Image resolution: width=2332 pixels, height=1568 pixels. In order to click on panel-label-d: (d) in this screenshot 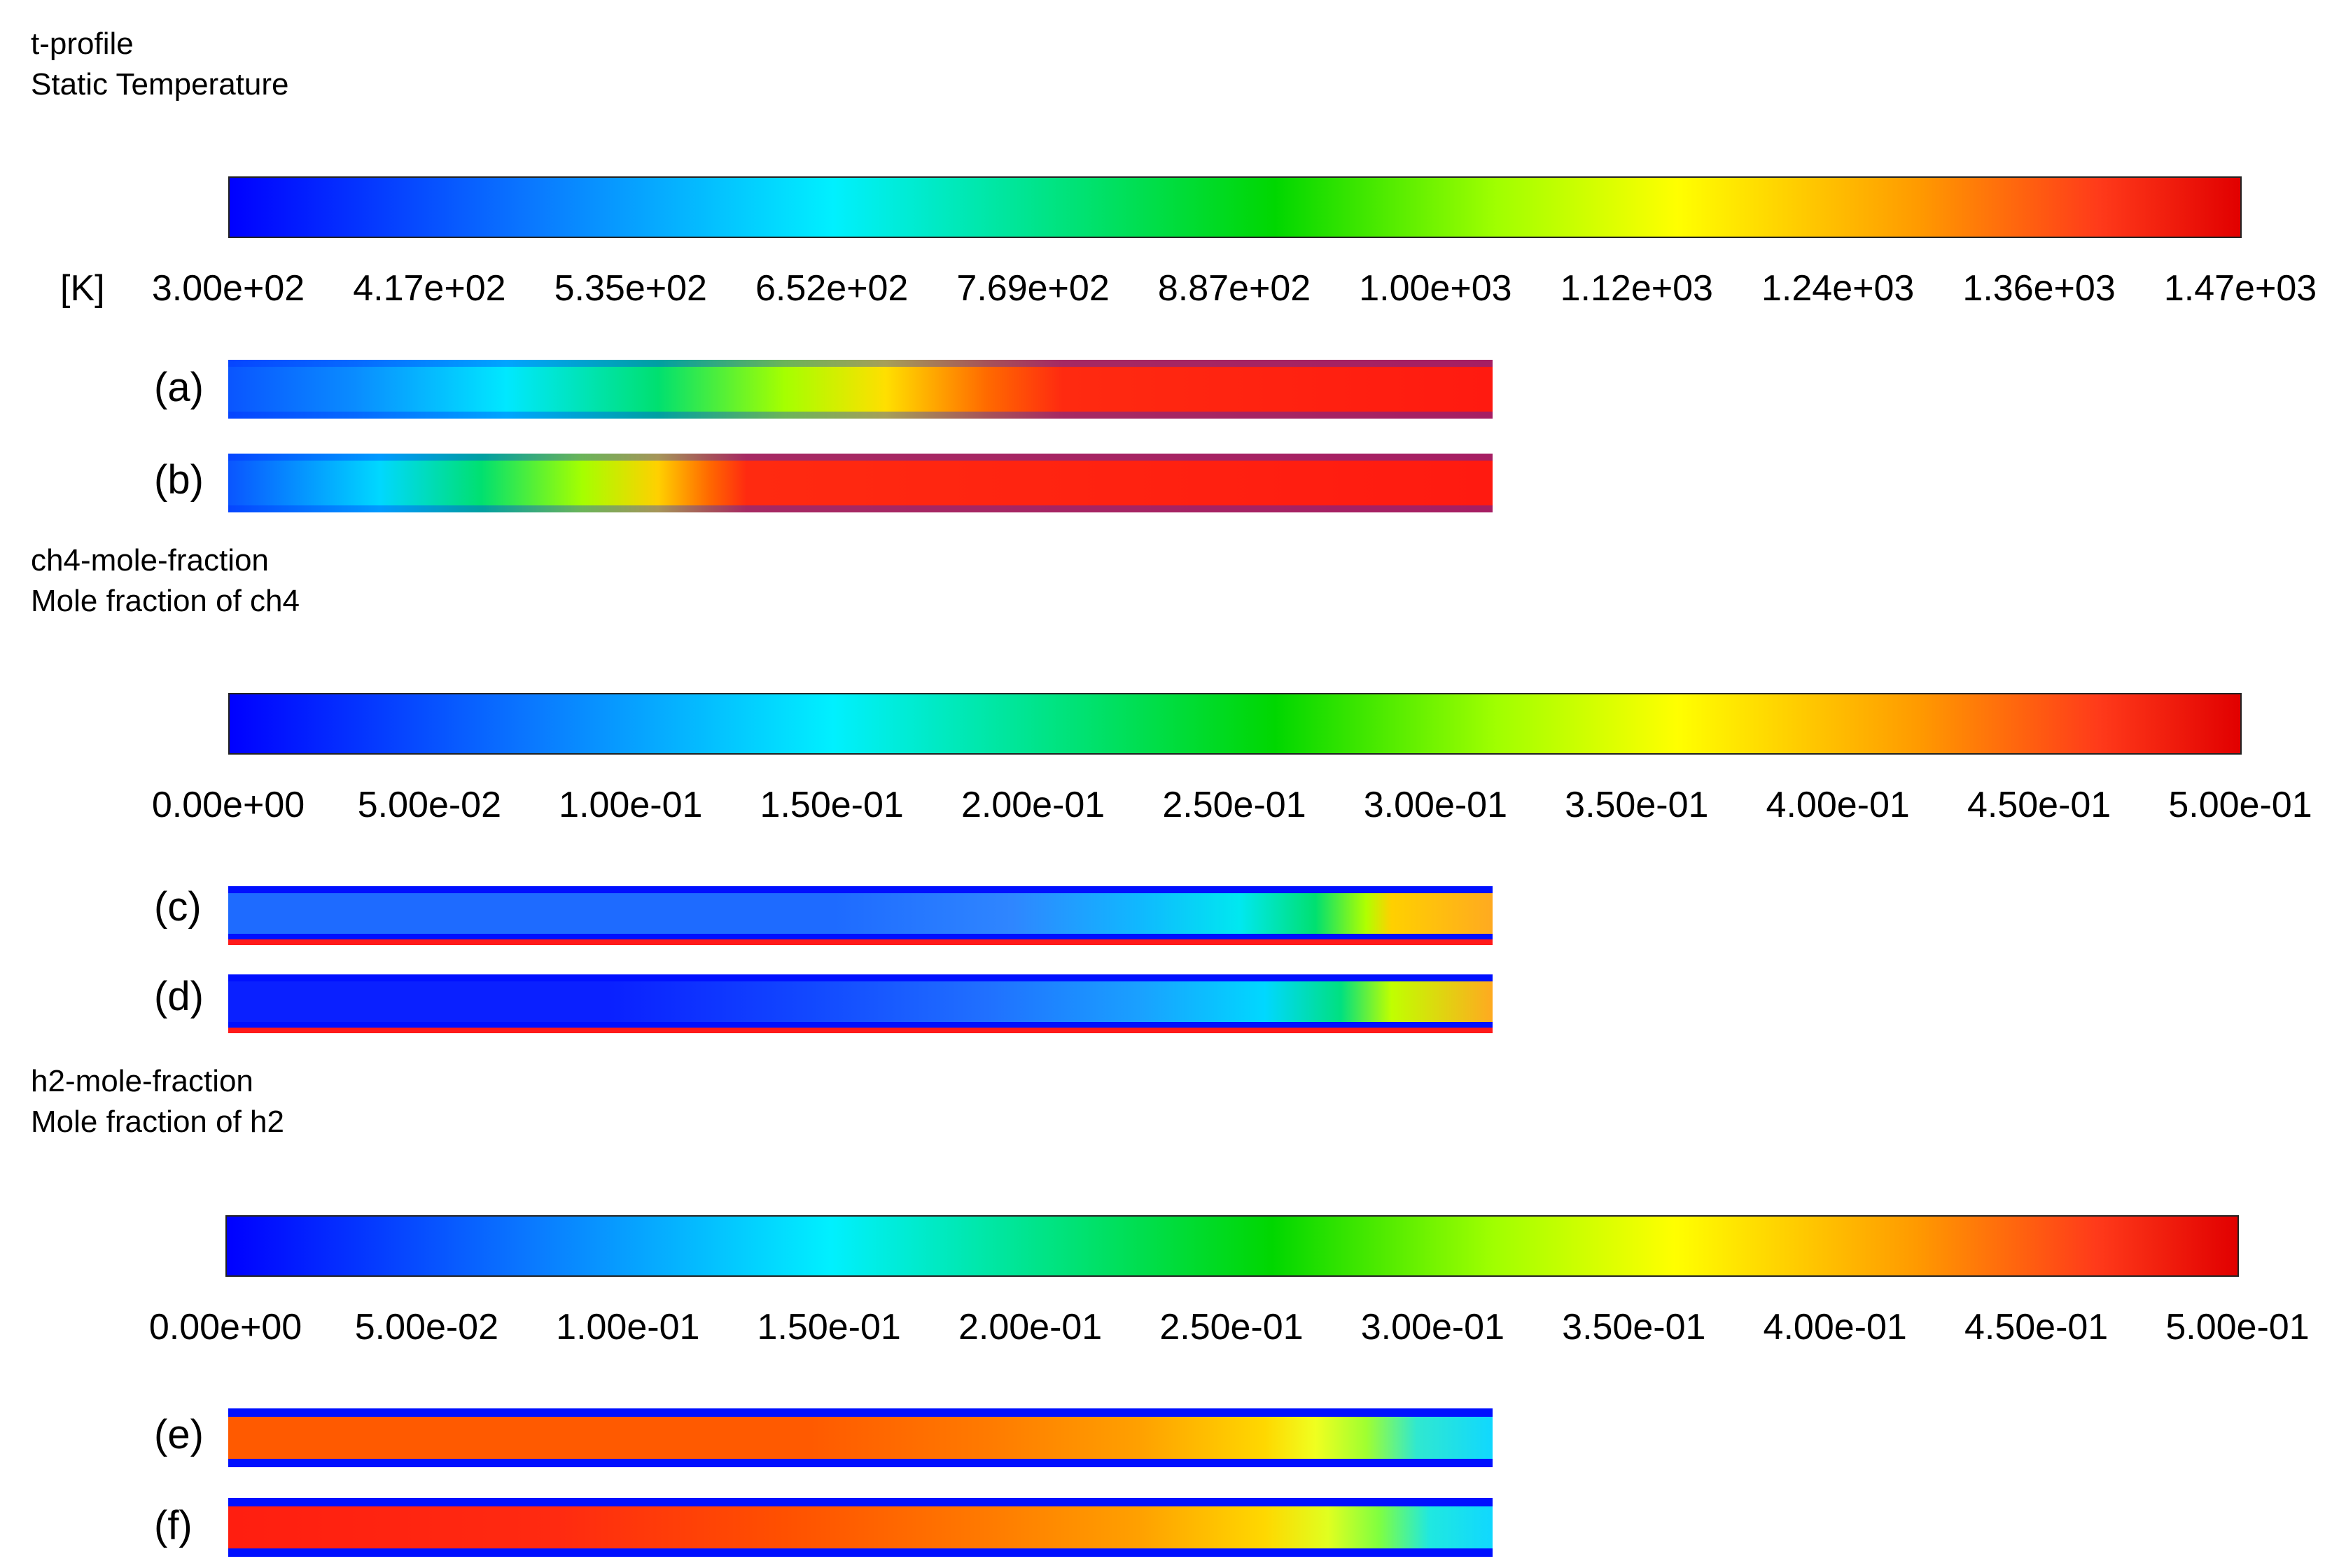, I will do `click(179, 996)`.